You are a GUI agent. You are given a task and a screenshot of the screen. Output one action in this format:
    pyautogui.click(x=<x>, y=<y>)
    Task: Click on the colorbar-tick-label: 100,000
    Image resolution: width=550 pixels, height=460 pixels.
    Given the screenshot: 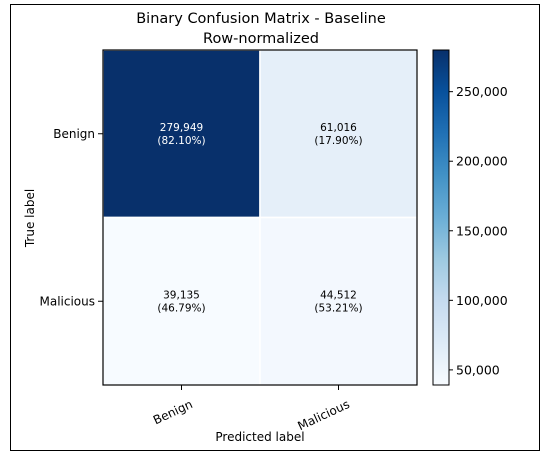 What is the action you would take?
    pyautogui.click(x=482, y=300)
    